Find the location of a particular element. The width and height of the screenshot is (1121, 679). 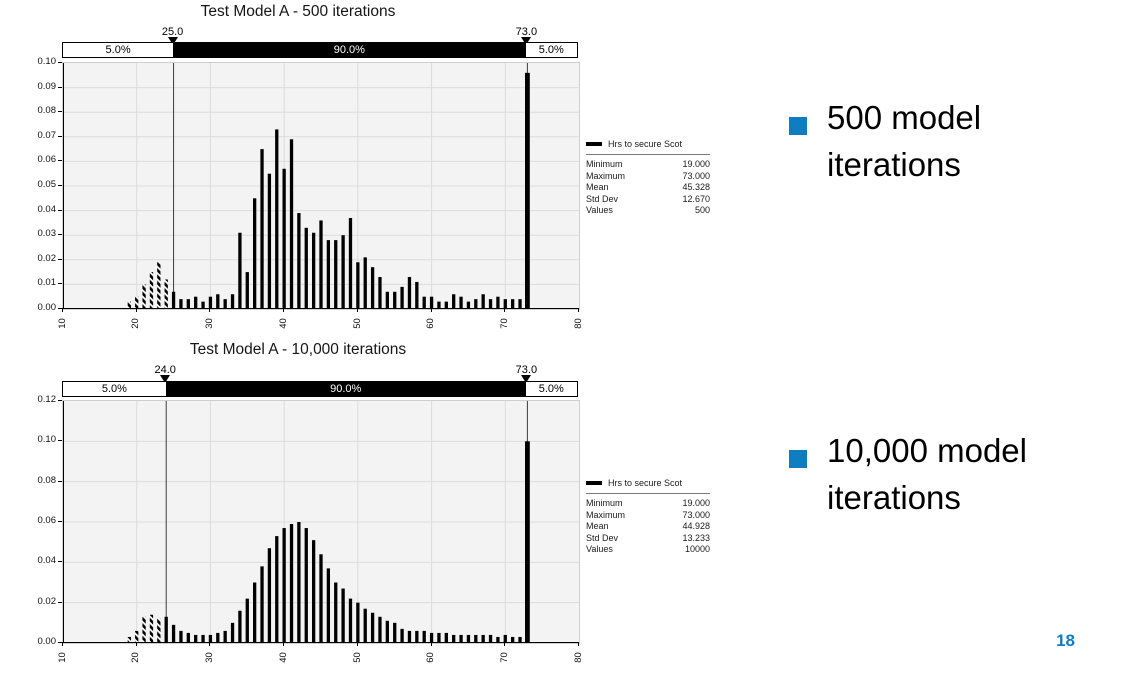

stats-row: Mean 45.328 is located at coordinates (648, 188).